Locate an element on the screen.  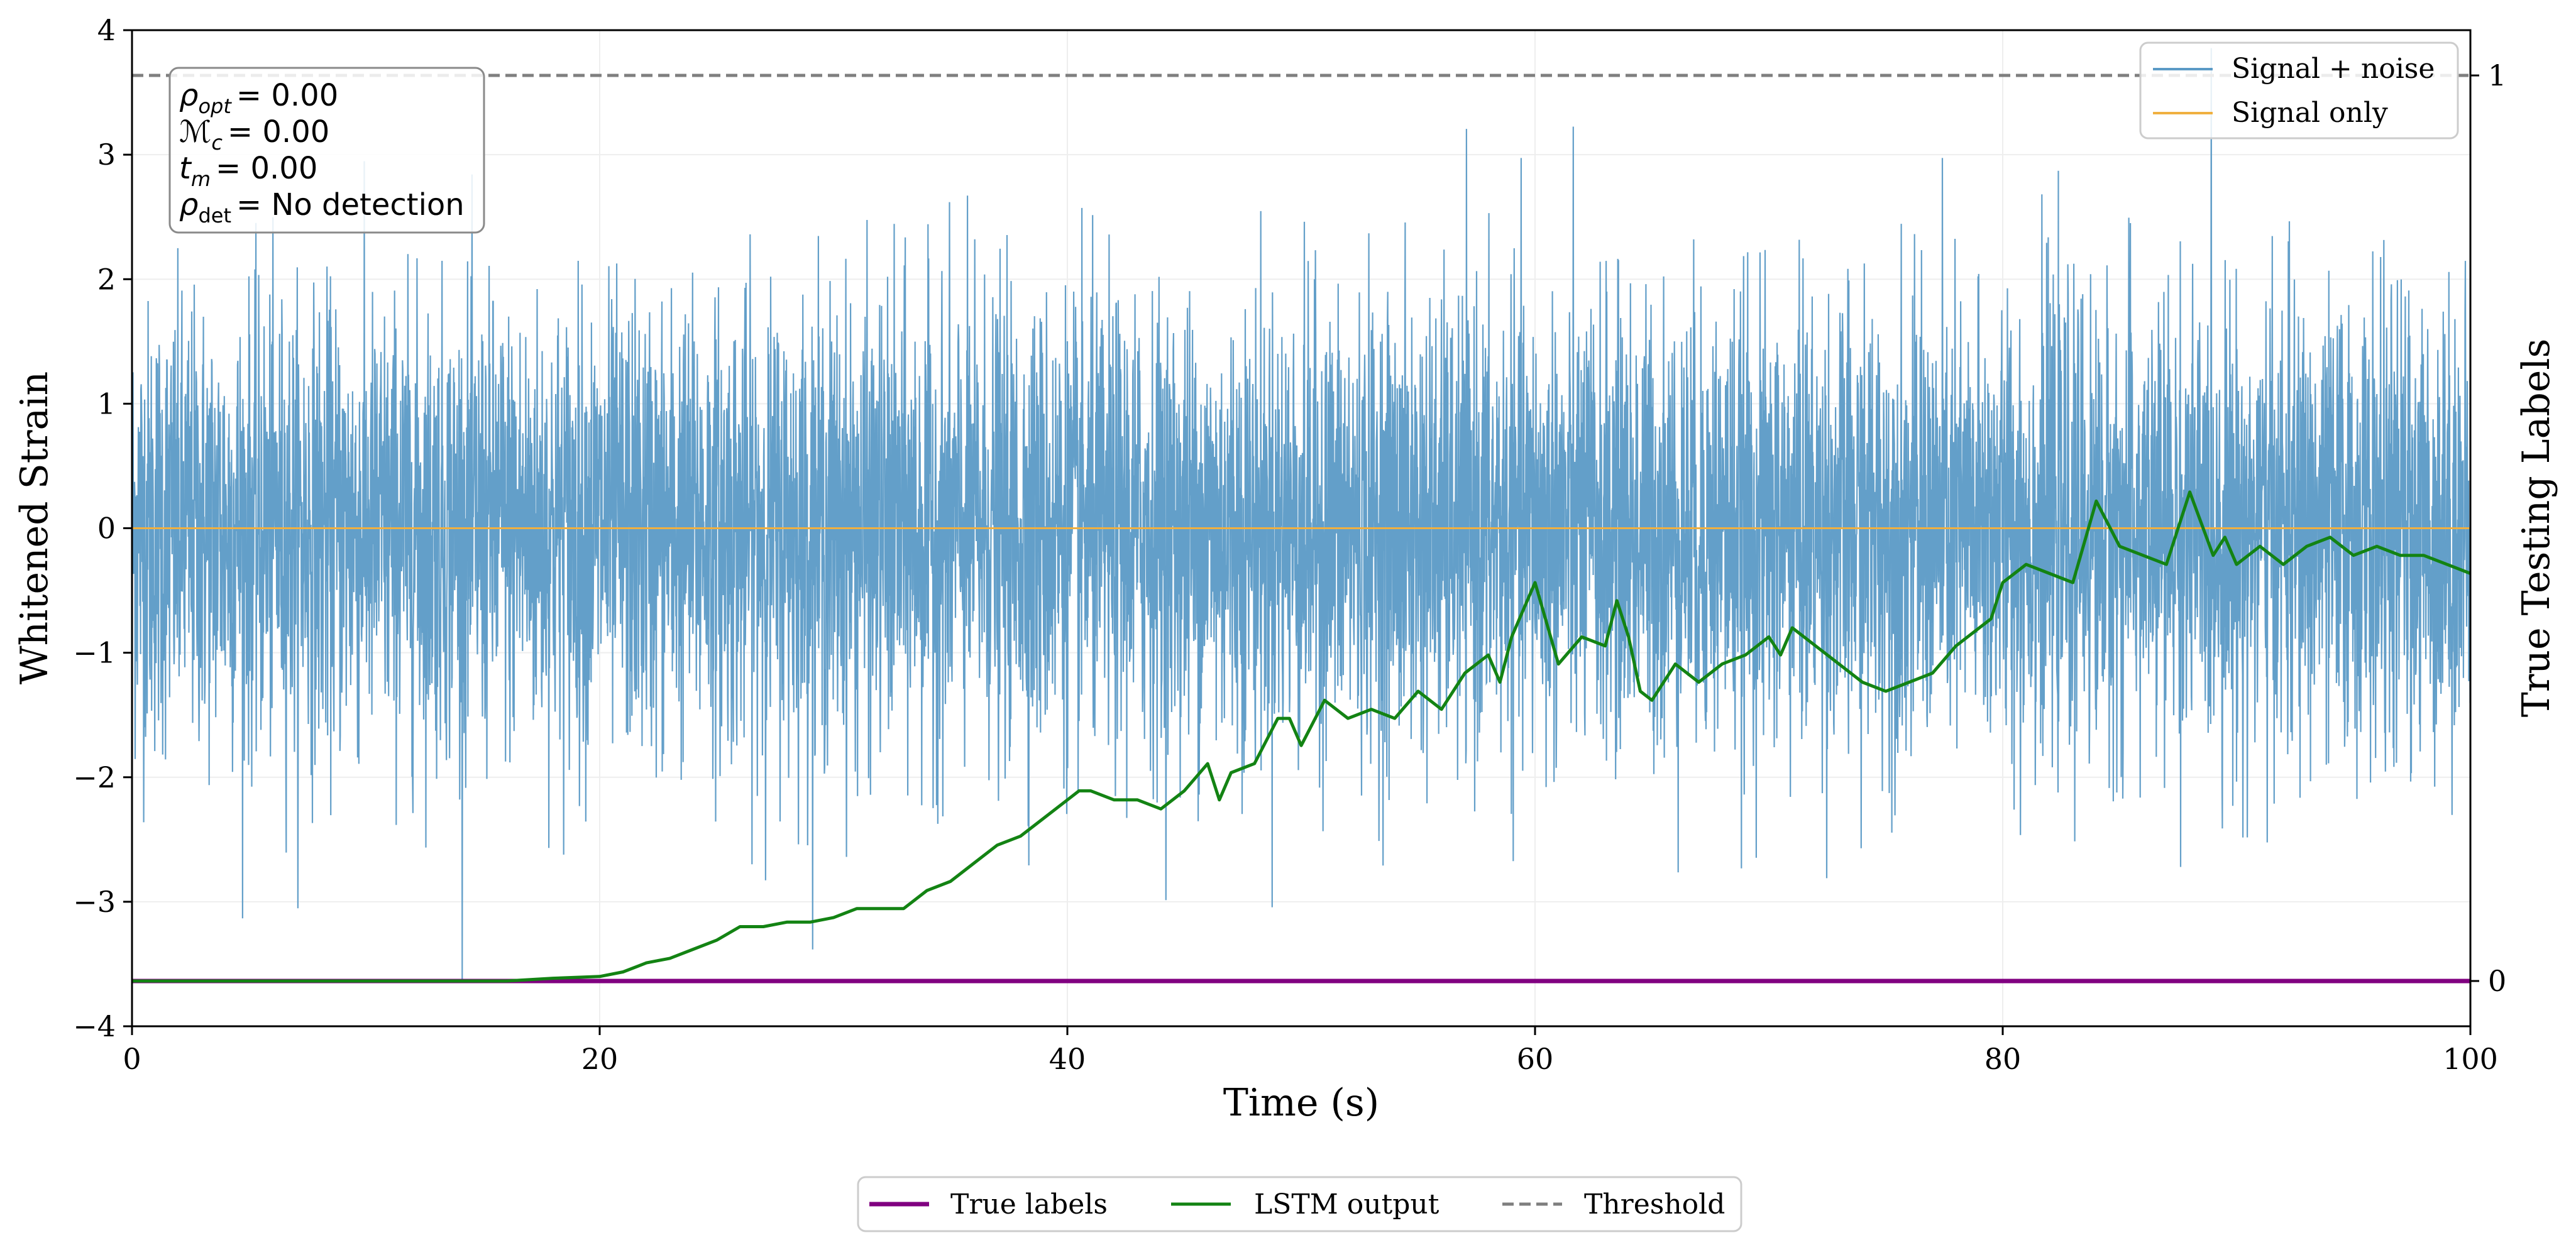
y2-tick-label: 1 is located at coordinates (2497, 75).